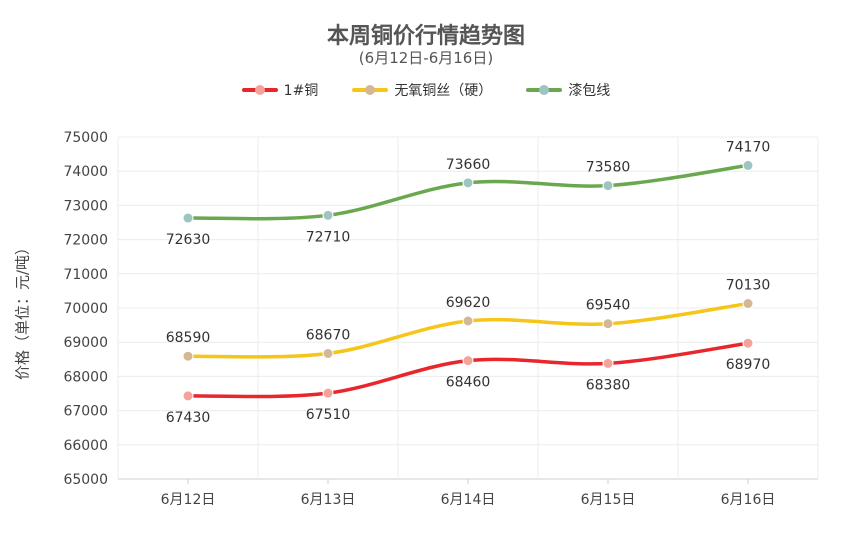 The width and height of the screenshot is (852, 550). I want to click on y-tick-label: 73000, so click(85, 206).